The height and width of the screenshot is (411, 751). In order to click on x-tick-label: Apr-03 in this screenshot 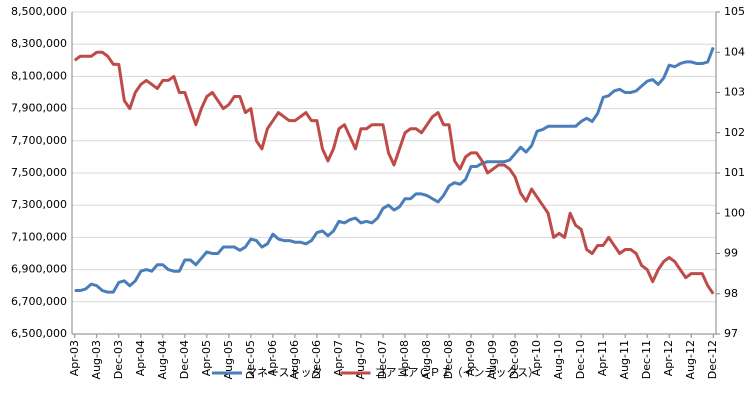, I will do `click(74, 358)`.